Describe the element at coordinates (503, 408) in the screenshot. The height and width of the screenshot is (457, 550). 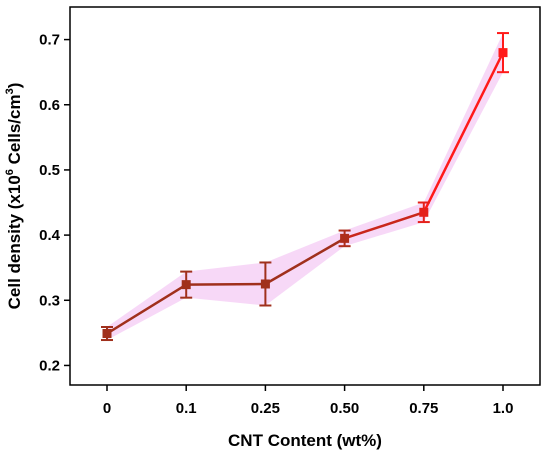
I see `x-tick-label: 1.0` at that location.